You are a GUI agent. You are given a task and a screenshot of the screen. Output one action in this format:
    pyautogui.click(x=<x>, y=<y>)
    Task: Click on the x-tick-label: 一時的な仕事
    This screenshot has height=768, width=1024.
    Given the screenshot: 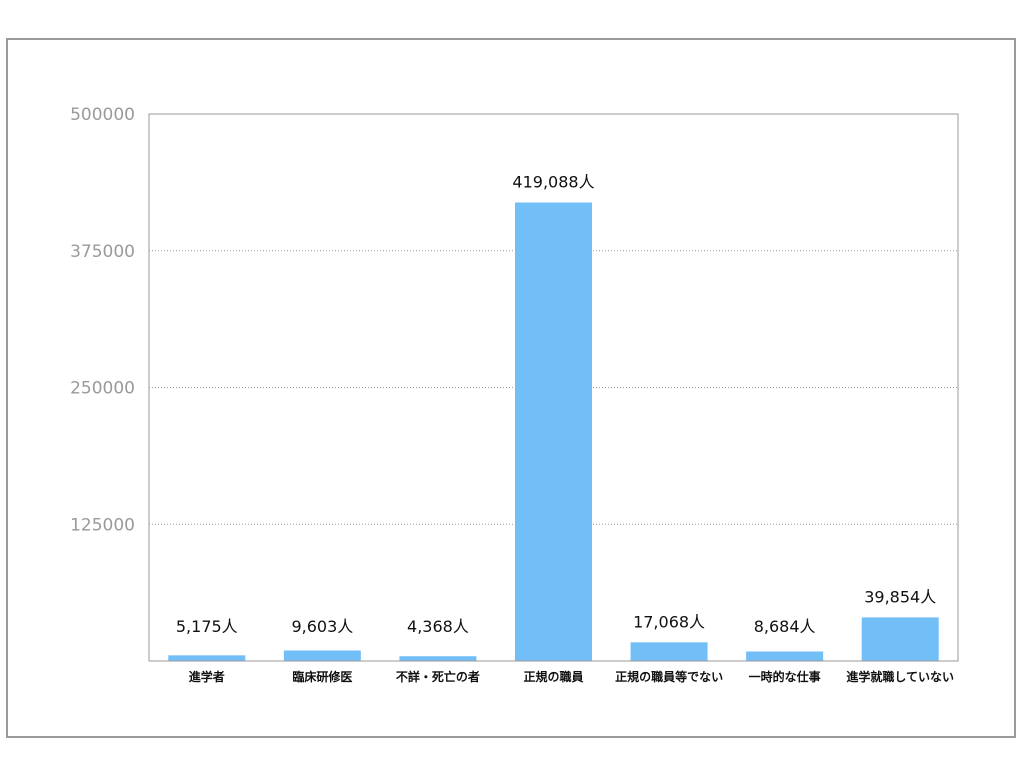 What is the action you would take?
    pyautogui.click(x=785, y=676)
    